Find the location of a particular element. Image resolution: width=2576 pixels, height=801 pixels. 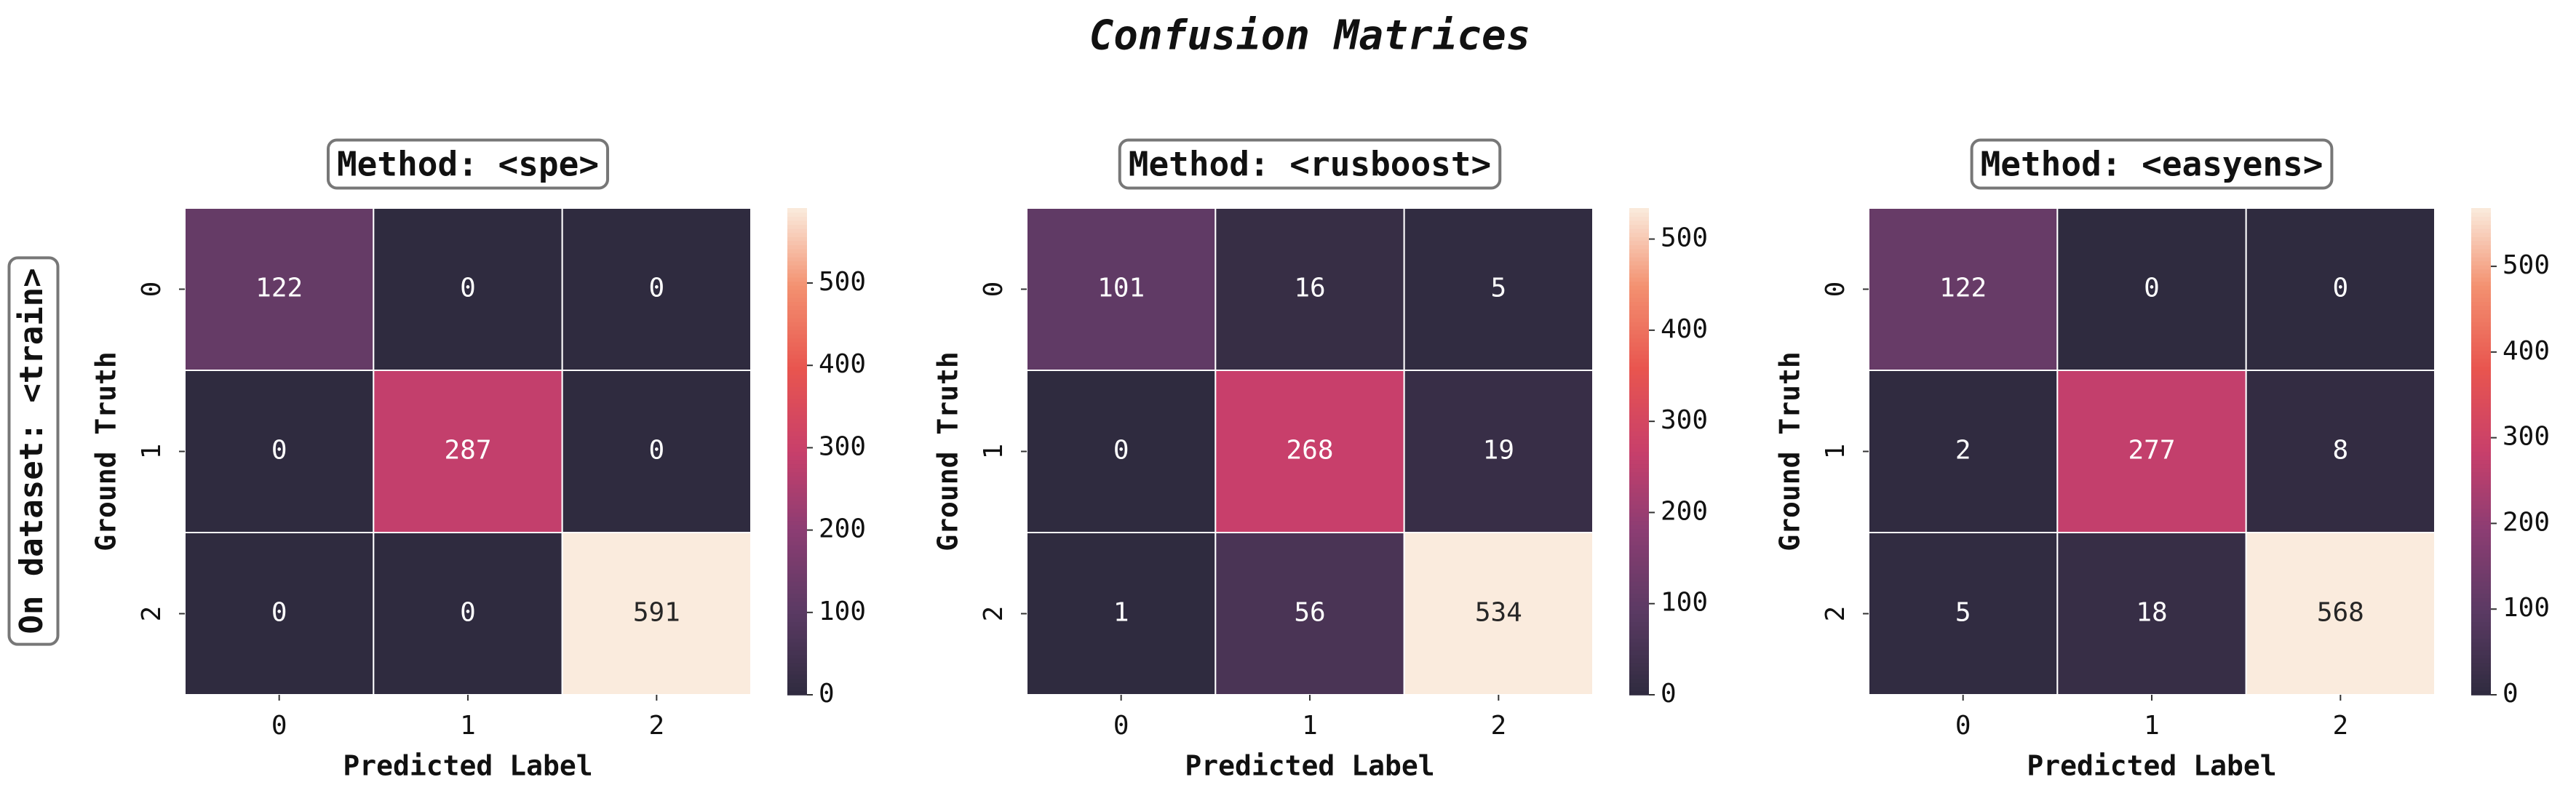

x-axis-label: Predicted Label is located at coordinates (467, 766).